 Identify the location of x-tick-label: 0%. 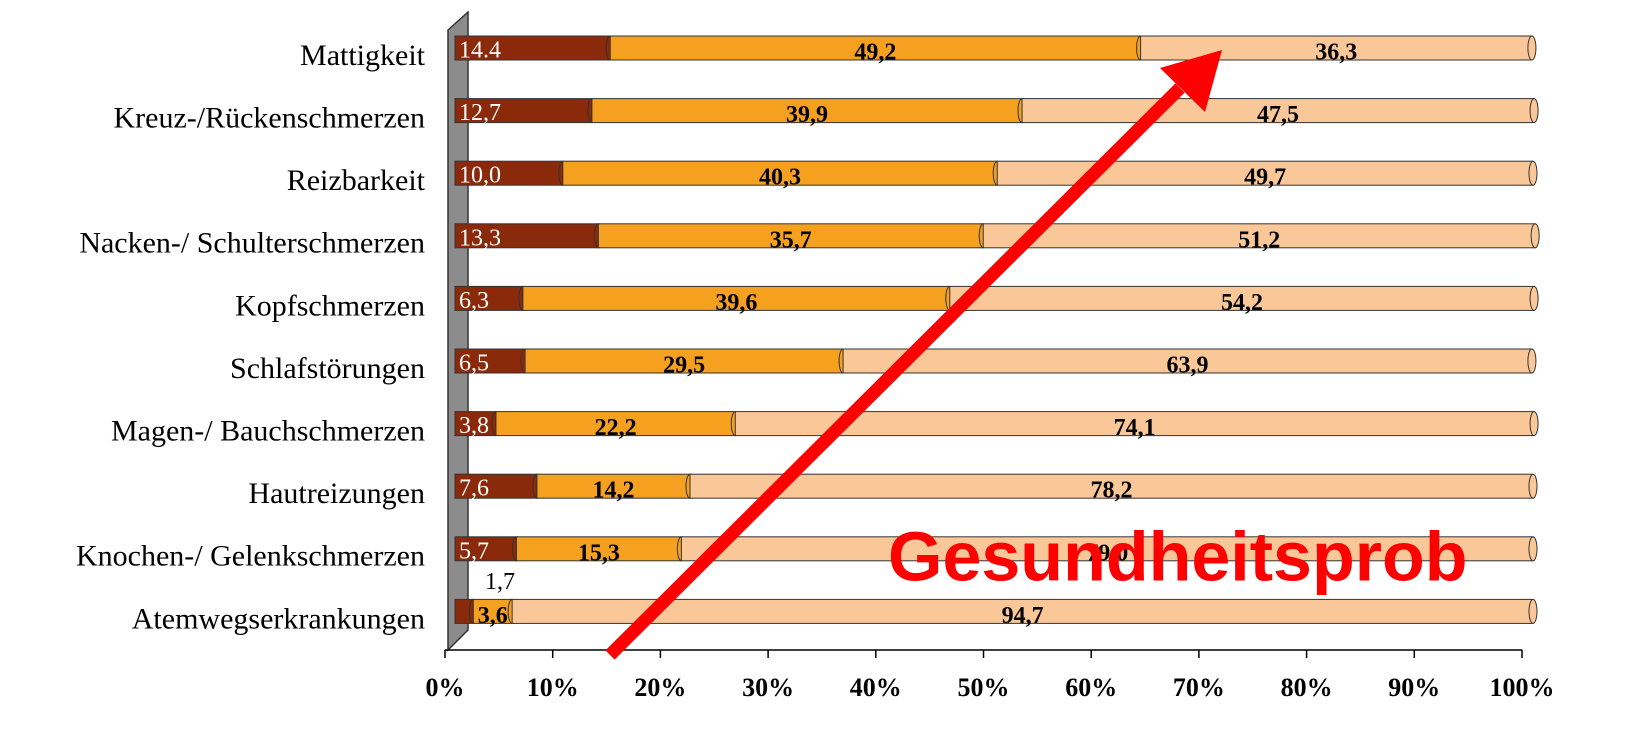
(445, 687).